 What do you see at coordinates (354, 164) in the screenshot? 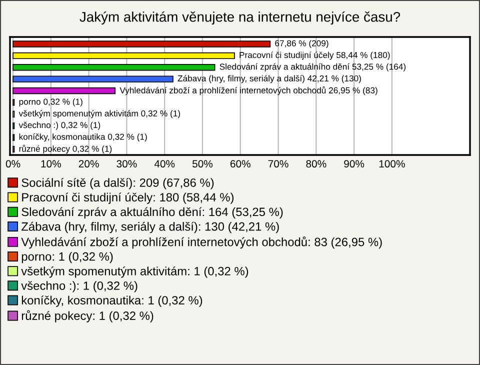
I see `x-tick-label: 90%` at bounding box center [354, 164].